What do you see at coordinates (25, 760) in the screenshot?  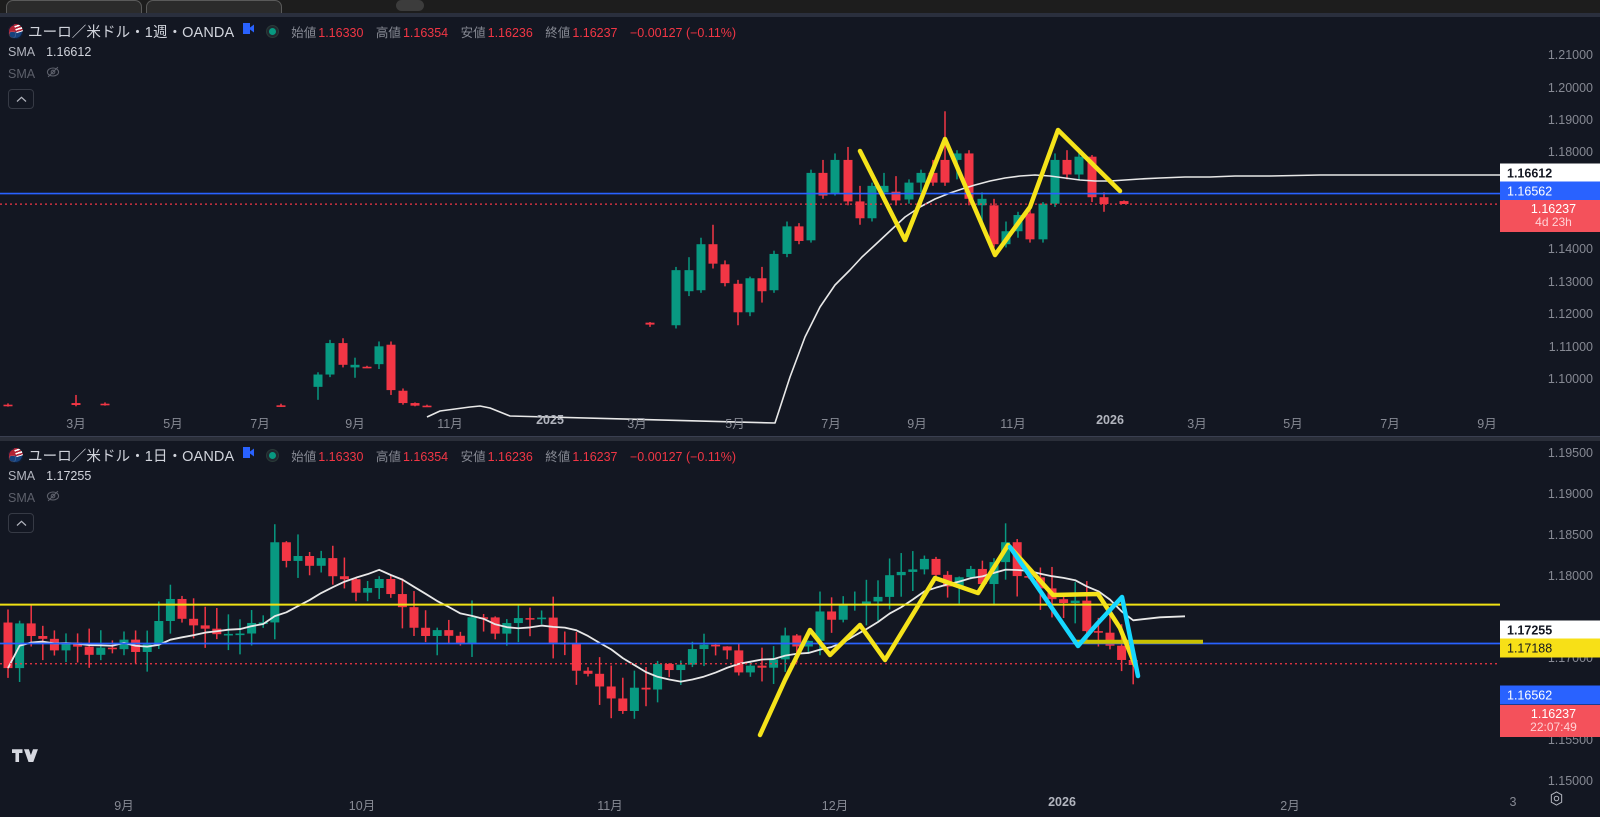 I see `tradingview-logo` at bounding box center [25, 760].